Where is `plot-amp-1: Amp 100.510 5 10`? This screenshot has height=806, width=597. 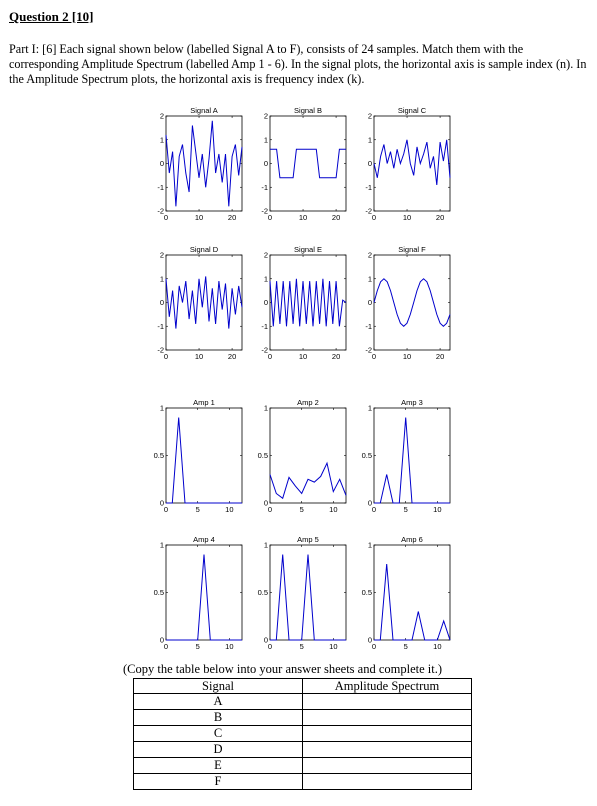
plot-amp-1: Amp 100.510 5 10 is located at coordinates (198, 456).